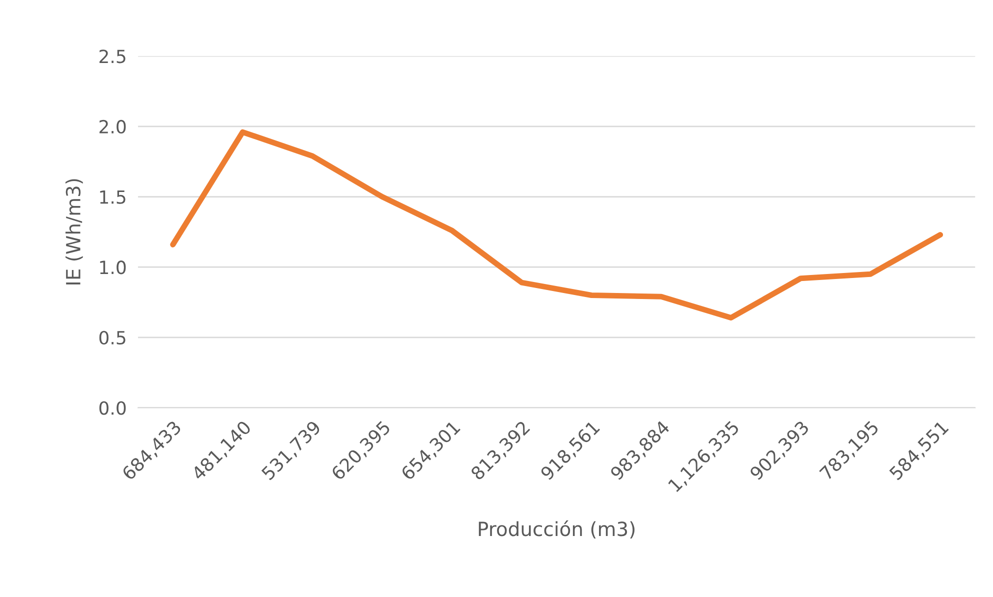 The height and width of the screenshot is (597, 993). What do you see at coordinates (112, 408) in the screenshot?
I see `y-tick-label: 0.0` at bounding box center [112, 408].